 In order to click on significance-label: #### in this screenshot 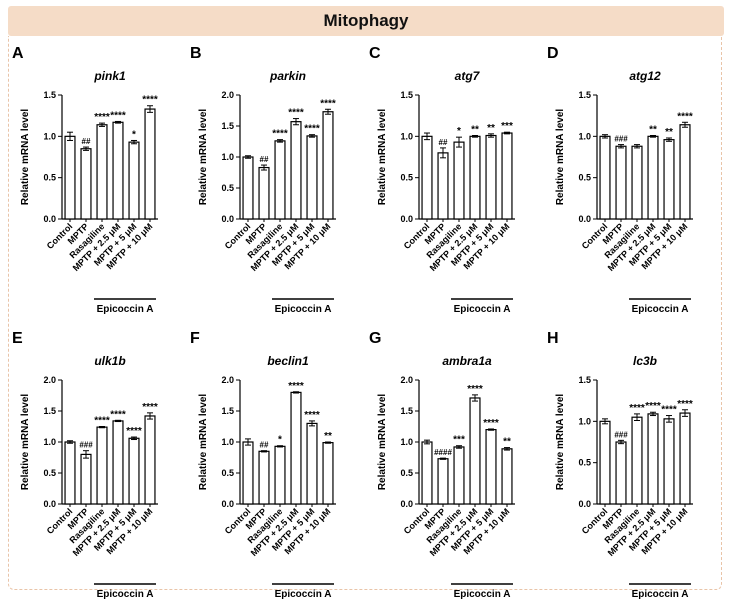, I will do `click(443, 452)`.